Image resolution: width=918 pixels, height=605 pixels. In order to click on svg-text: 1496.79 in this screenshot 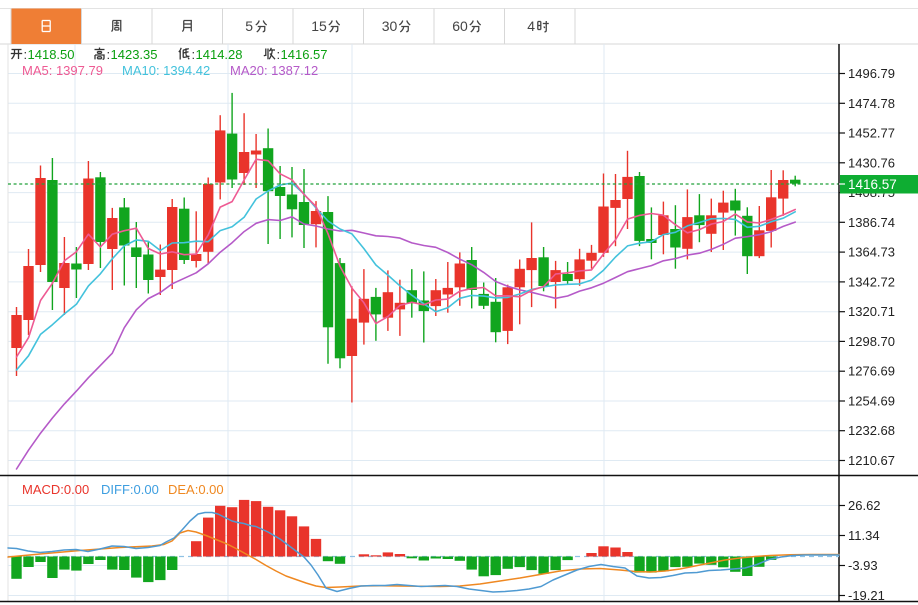, I will do `click(871, 73)`.